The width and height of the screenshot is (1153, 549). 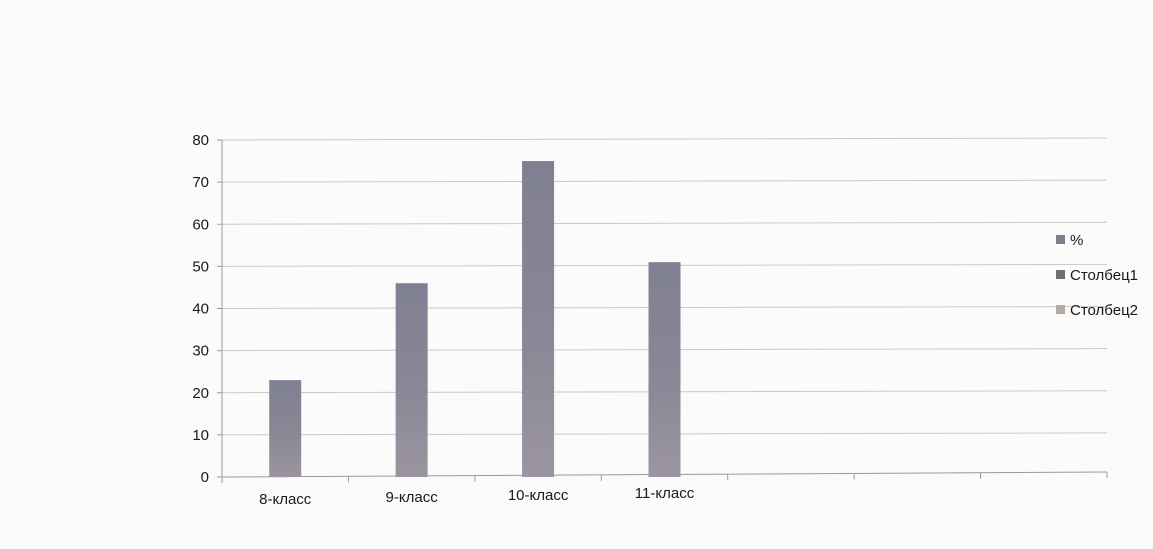 I want to click on y-tick-label: 60, so click(x=200, y=224).